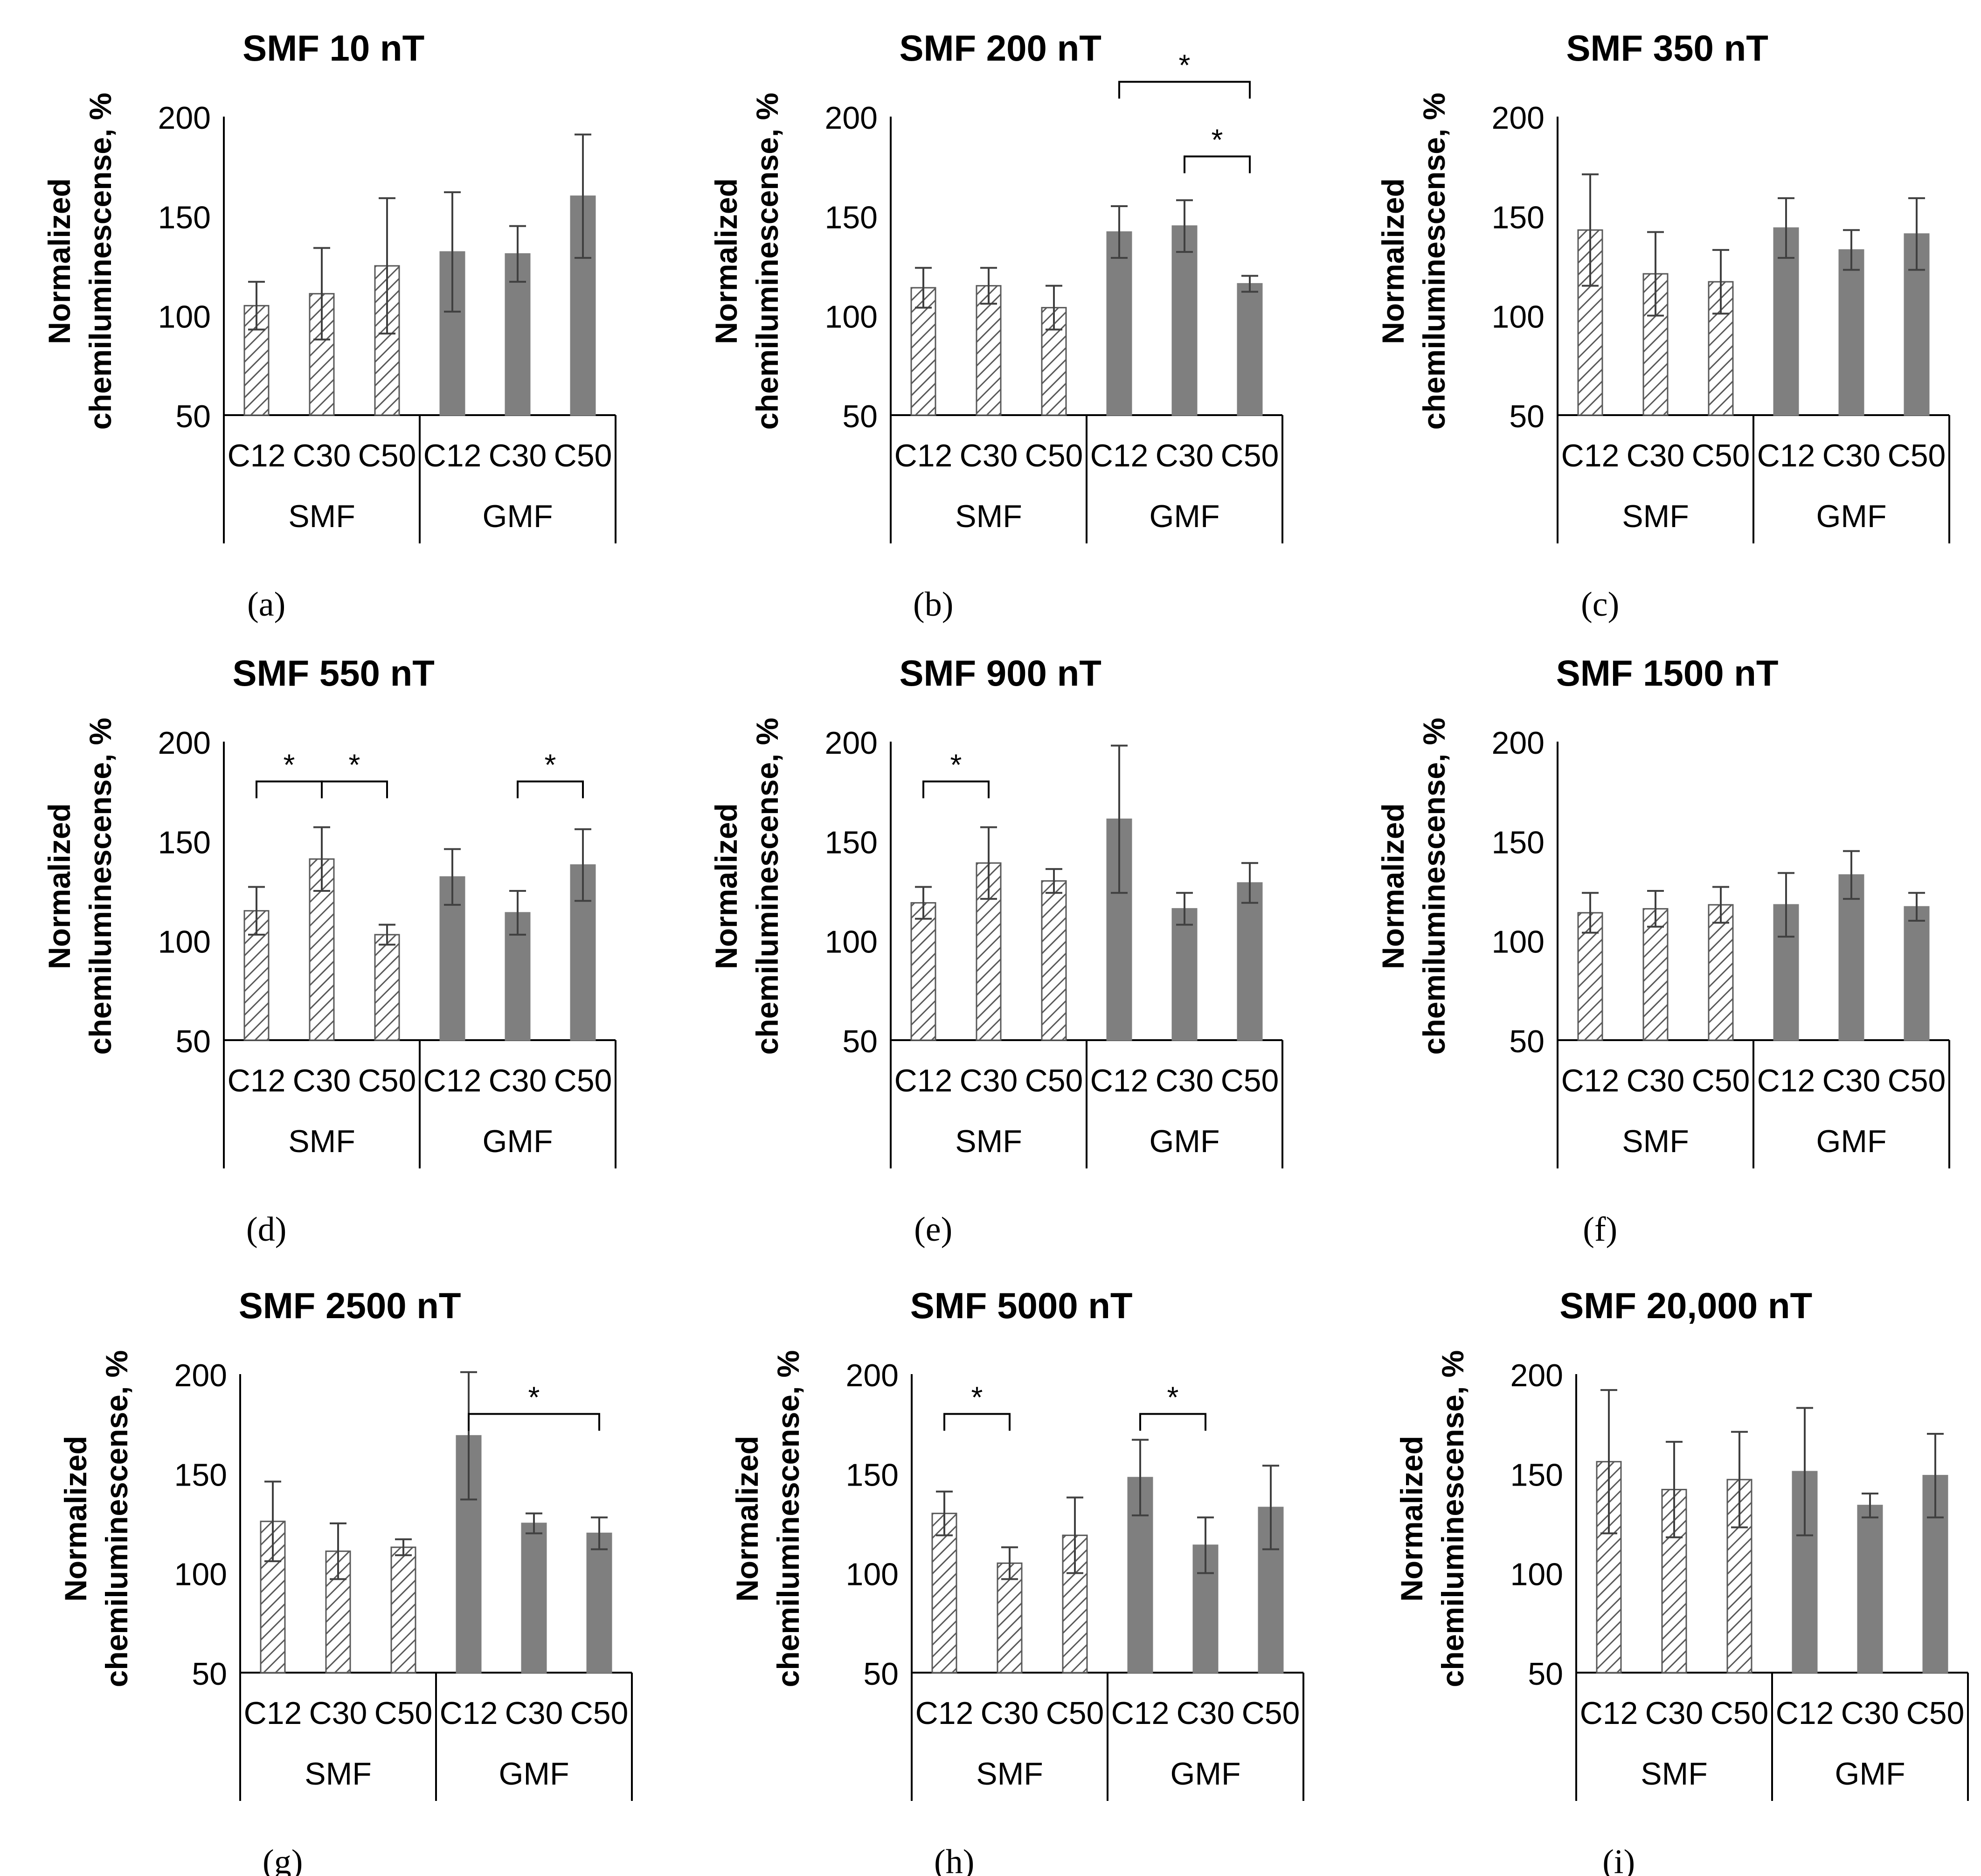 This screenshot has width=1981, height=1876. What do you see at coordinates (1600, 605) in the screenshot?
I see `panel-letter: (c)` at bounding box center [1600, 605].